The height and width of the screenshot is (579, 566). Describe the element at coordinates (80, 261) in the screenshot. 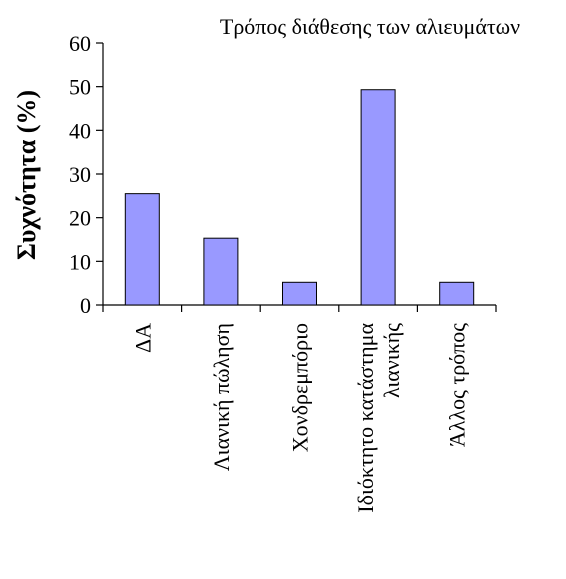

I see `y-tick-label-10: 10` at that location.